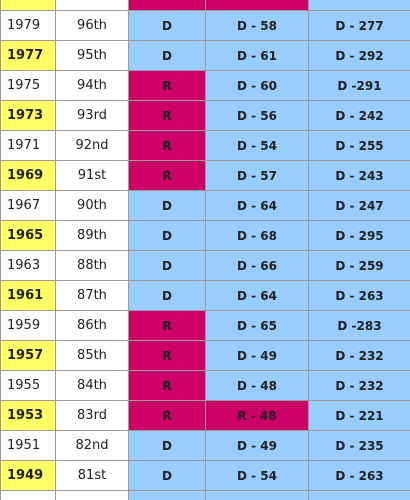 The width and height of the screenshot is (410, 500). What do you see at coordinates (359, 145) in the screenshot?
I see `cell: D - 255` at bounding box center [359, 145].